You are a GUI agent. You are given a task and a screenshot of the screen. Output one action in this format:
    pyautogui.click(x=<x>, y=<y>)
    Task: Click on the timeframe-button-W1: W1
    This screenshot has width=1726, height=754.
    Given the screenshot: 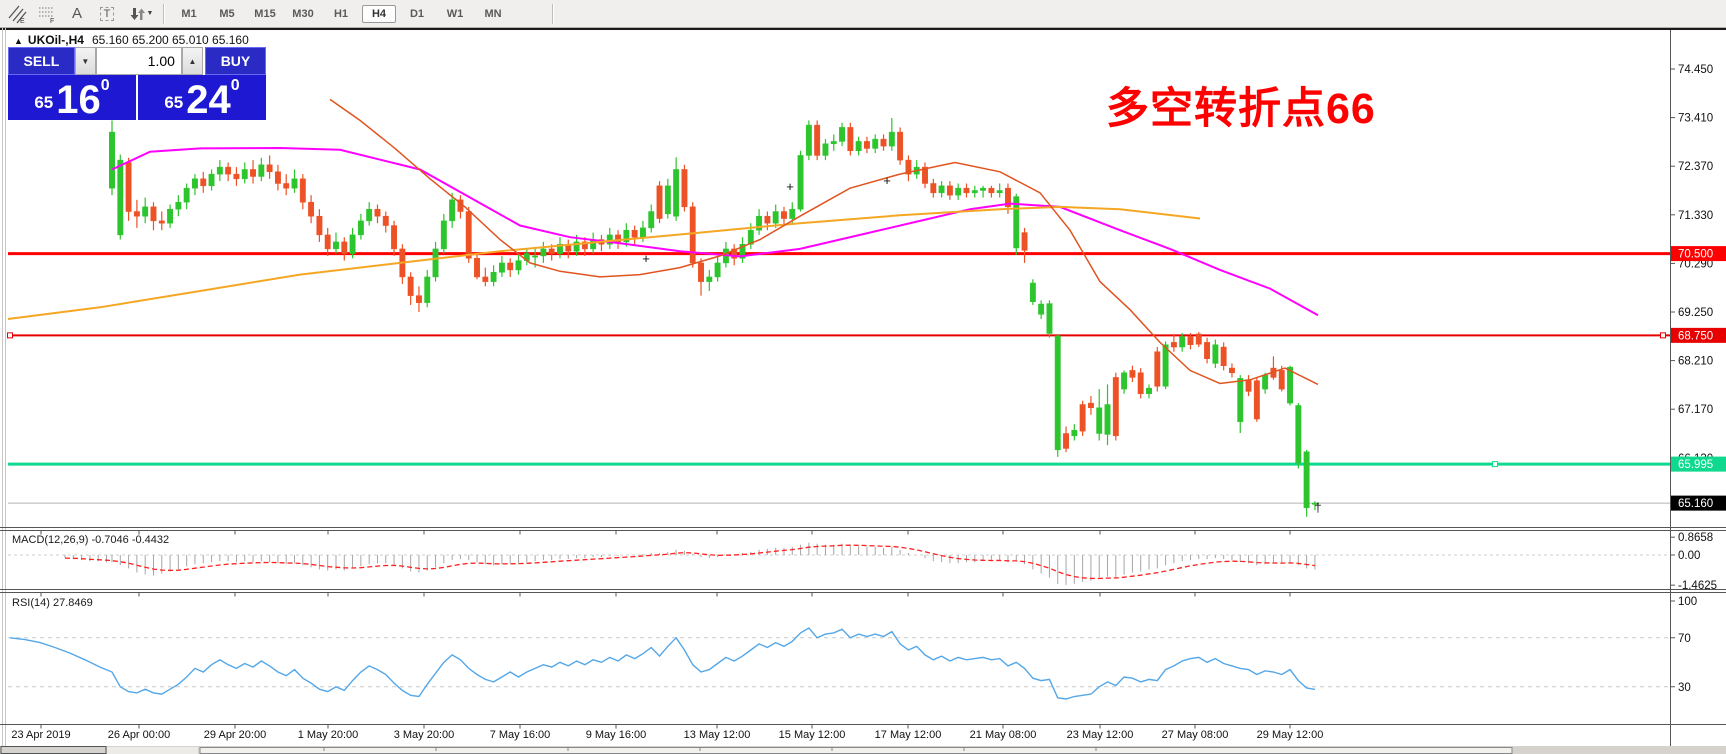 What is the action you would take?
    pyautogui.click(x=455, y=13)
    